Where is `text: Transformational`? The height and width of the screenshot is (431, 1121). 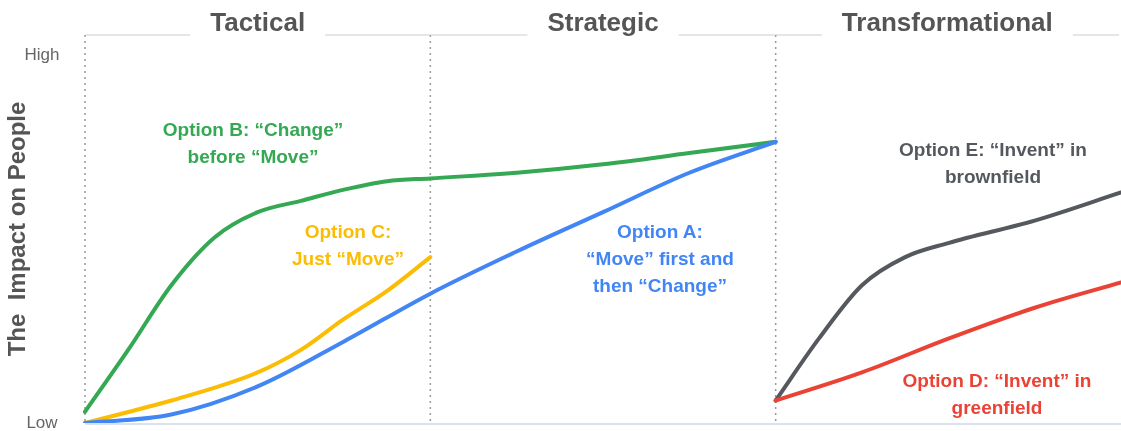
text: Transformational is located at coordinates (947, 22).